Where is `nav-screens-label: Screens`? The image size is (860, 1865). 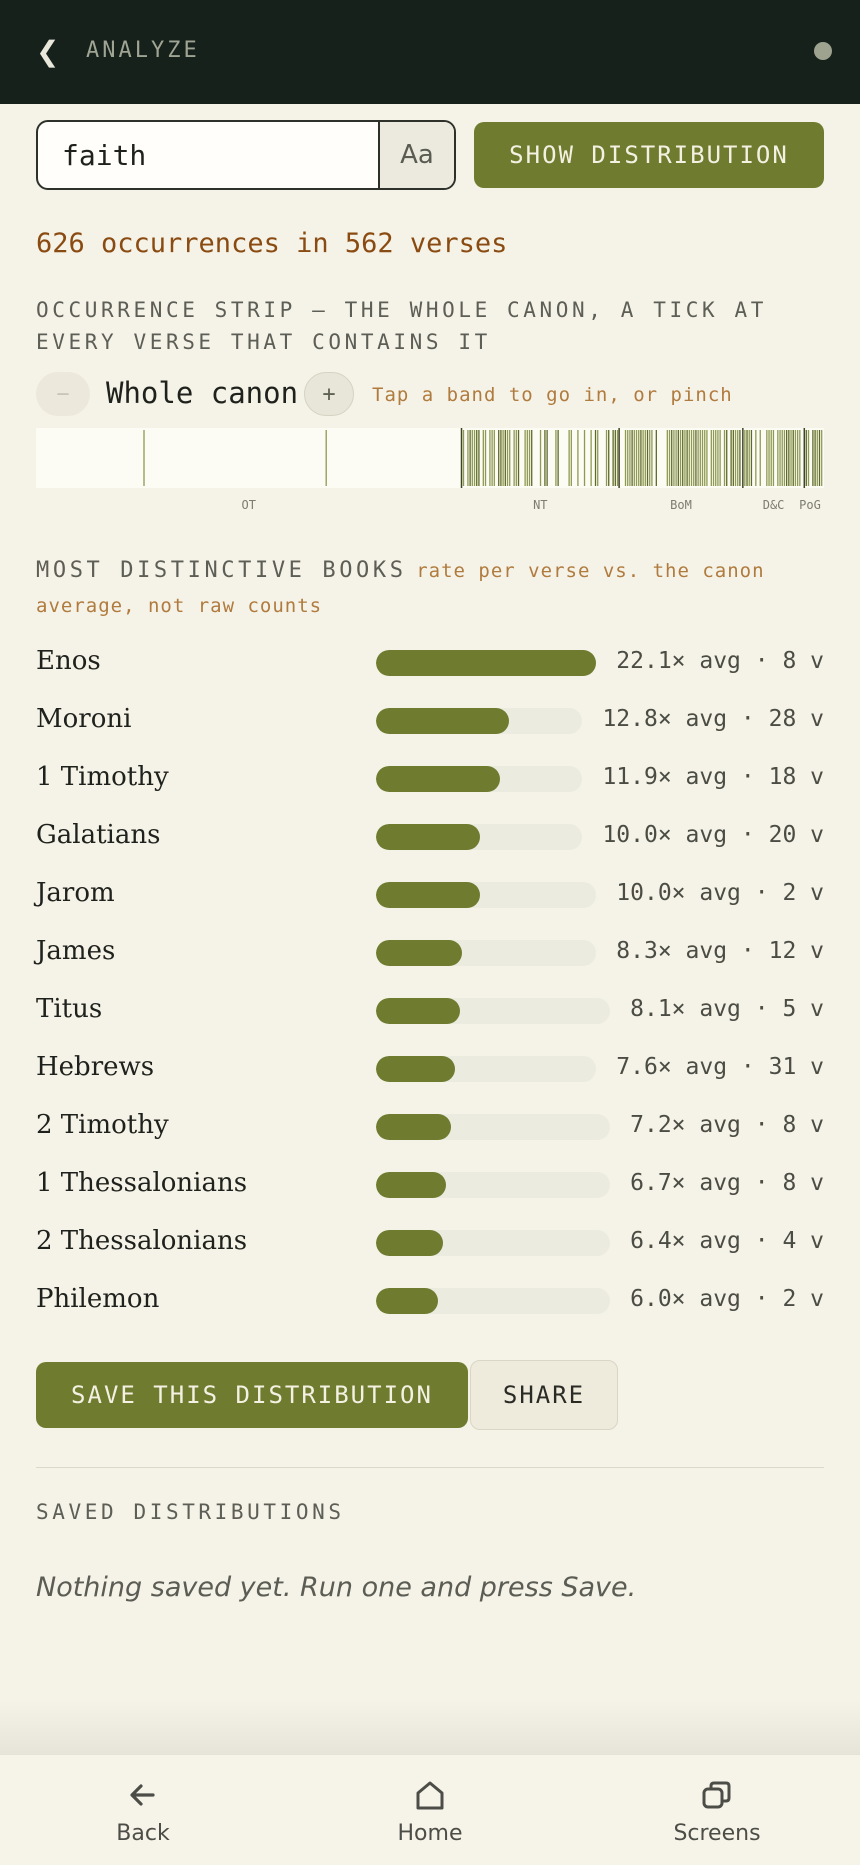
nav-screens-label: Screens is located at coordinates (717, 1833).